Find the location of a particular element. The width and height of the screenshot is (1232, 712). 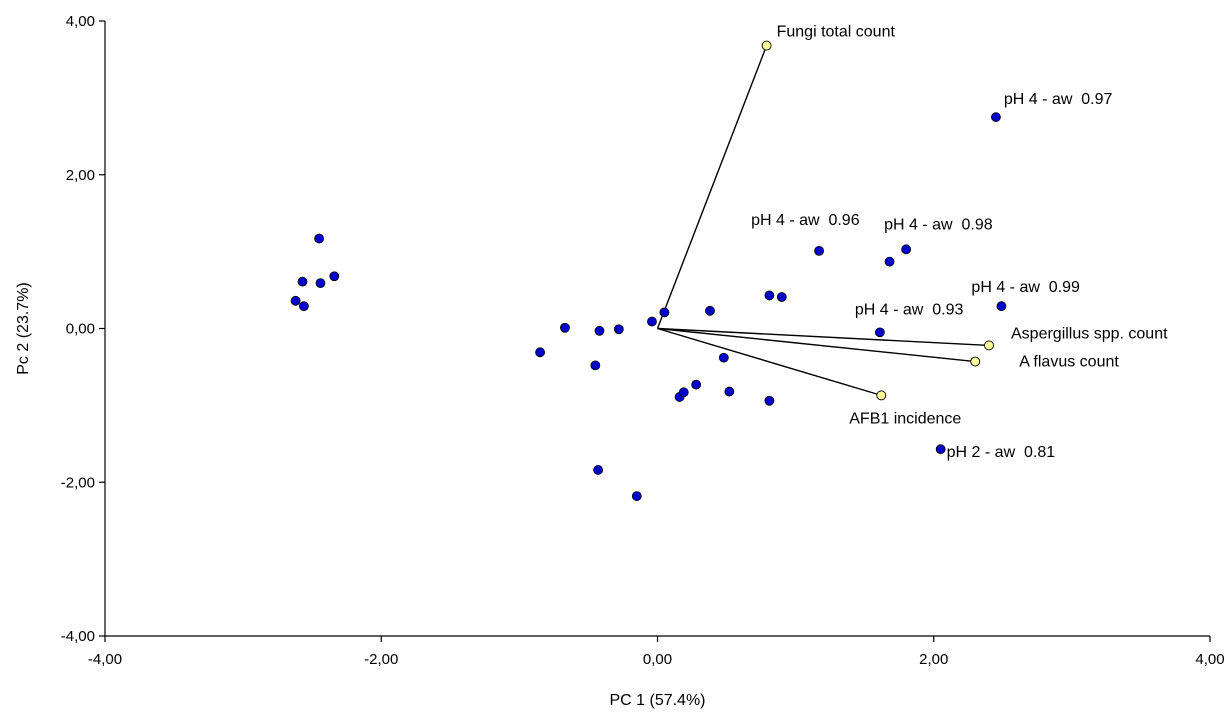

variable-label: AFB1 incidence is located at coordinates (905, 418).